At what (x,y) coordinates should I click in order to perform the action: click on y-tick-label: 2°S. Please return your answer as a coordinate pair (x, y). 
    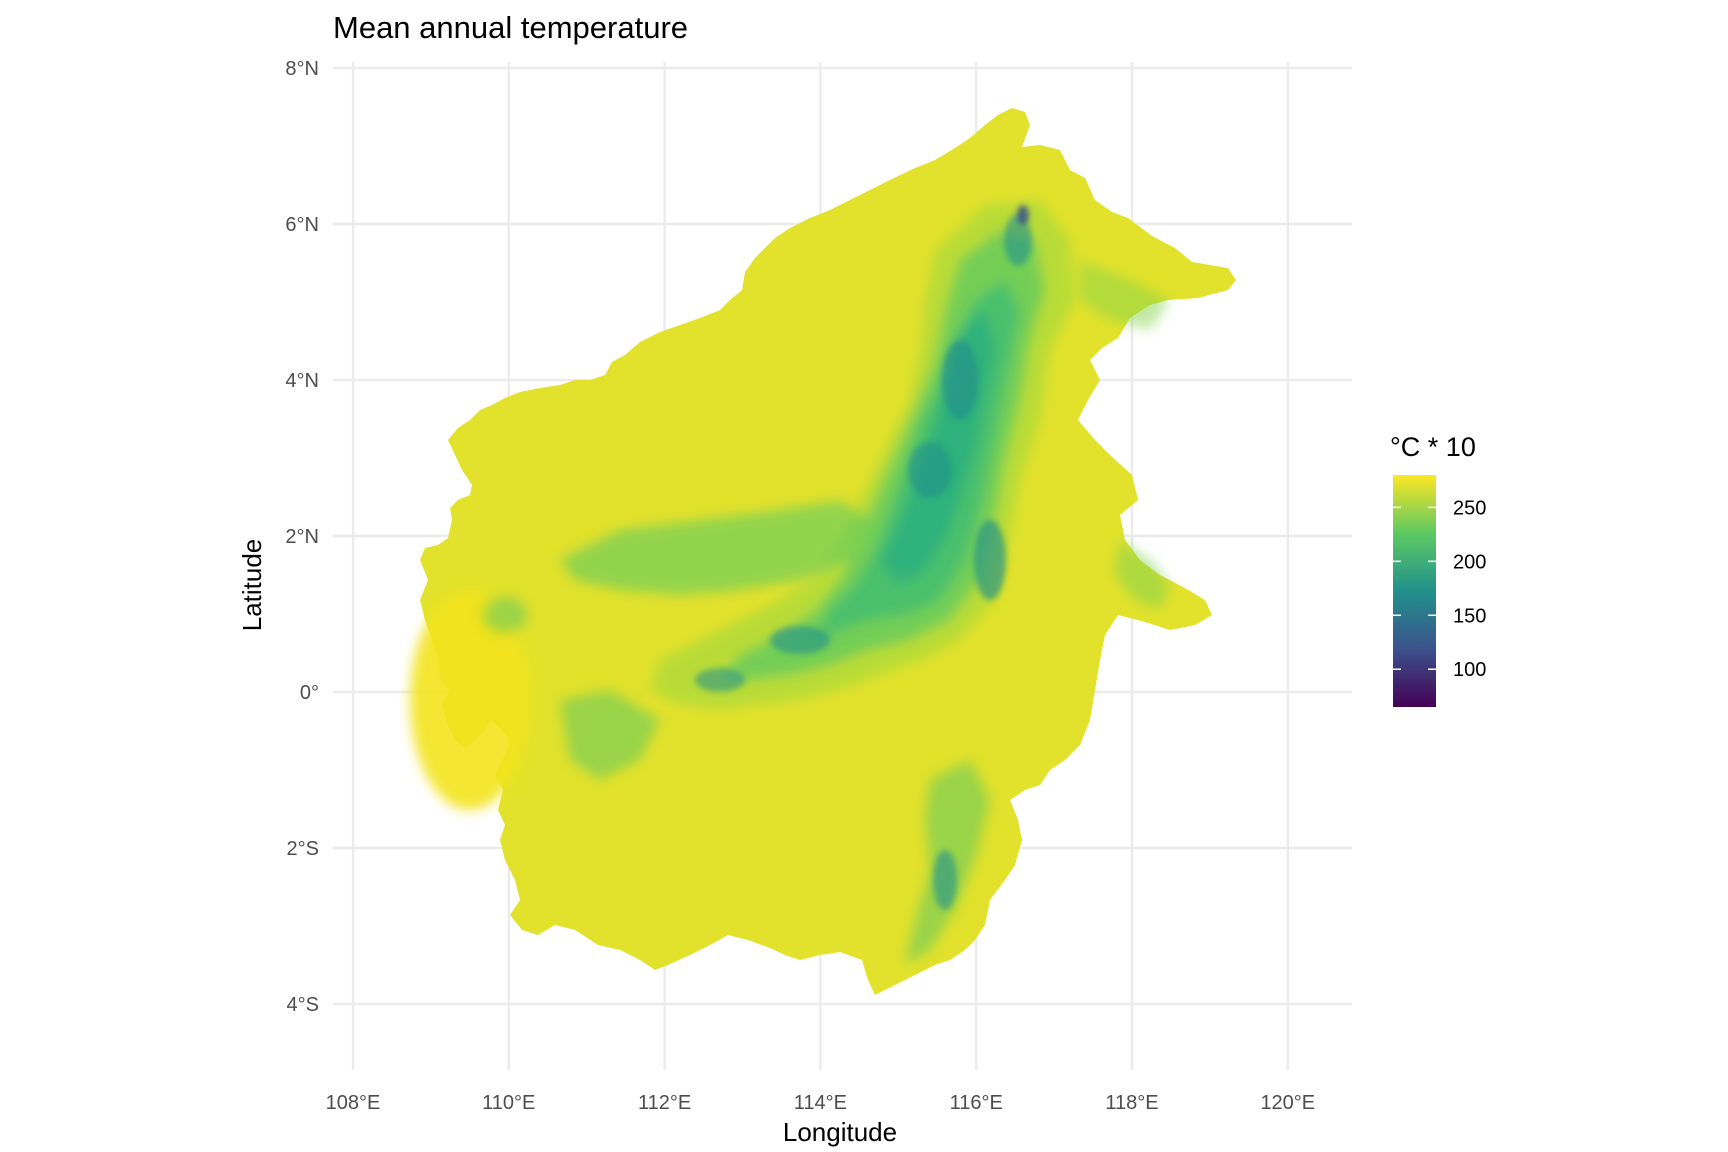
    Looking at the image, I should click on (303, 849).